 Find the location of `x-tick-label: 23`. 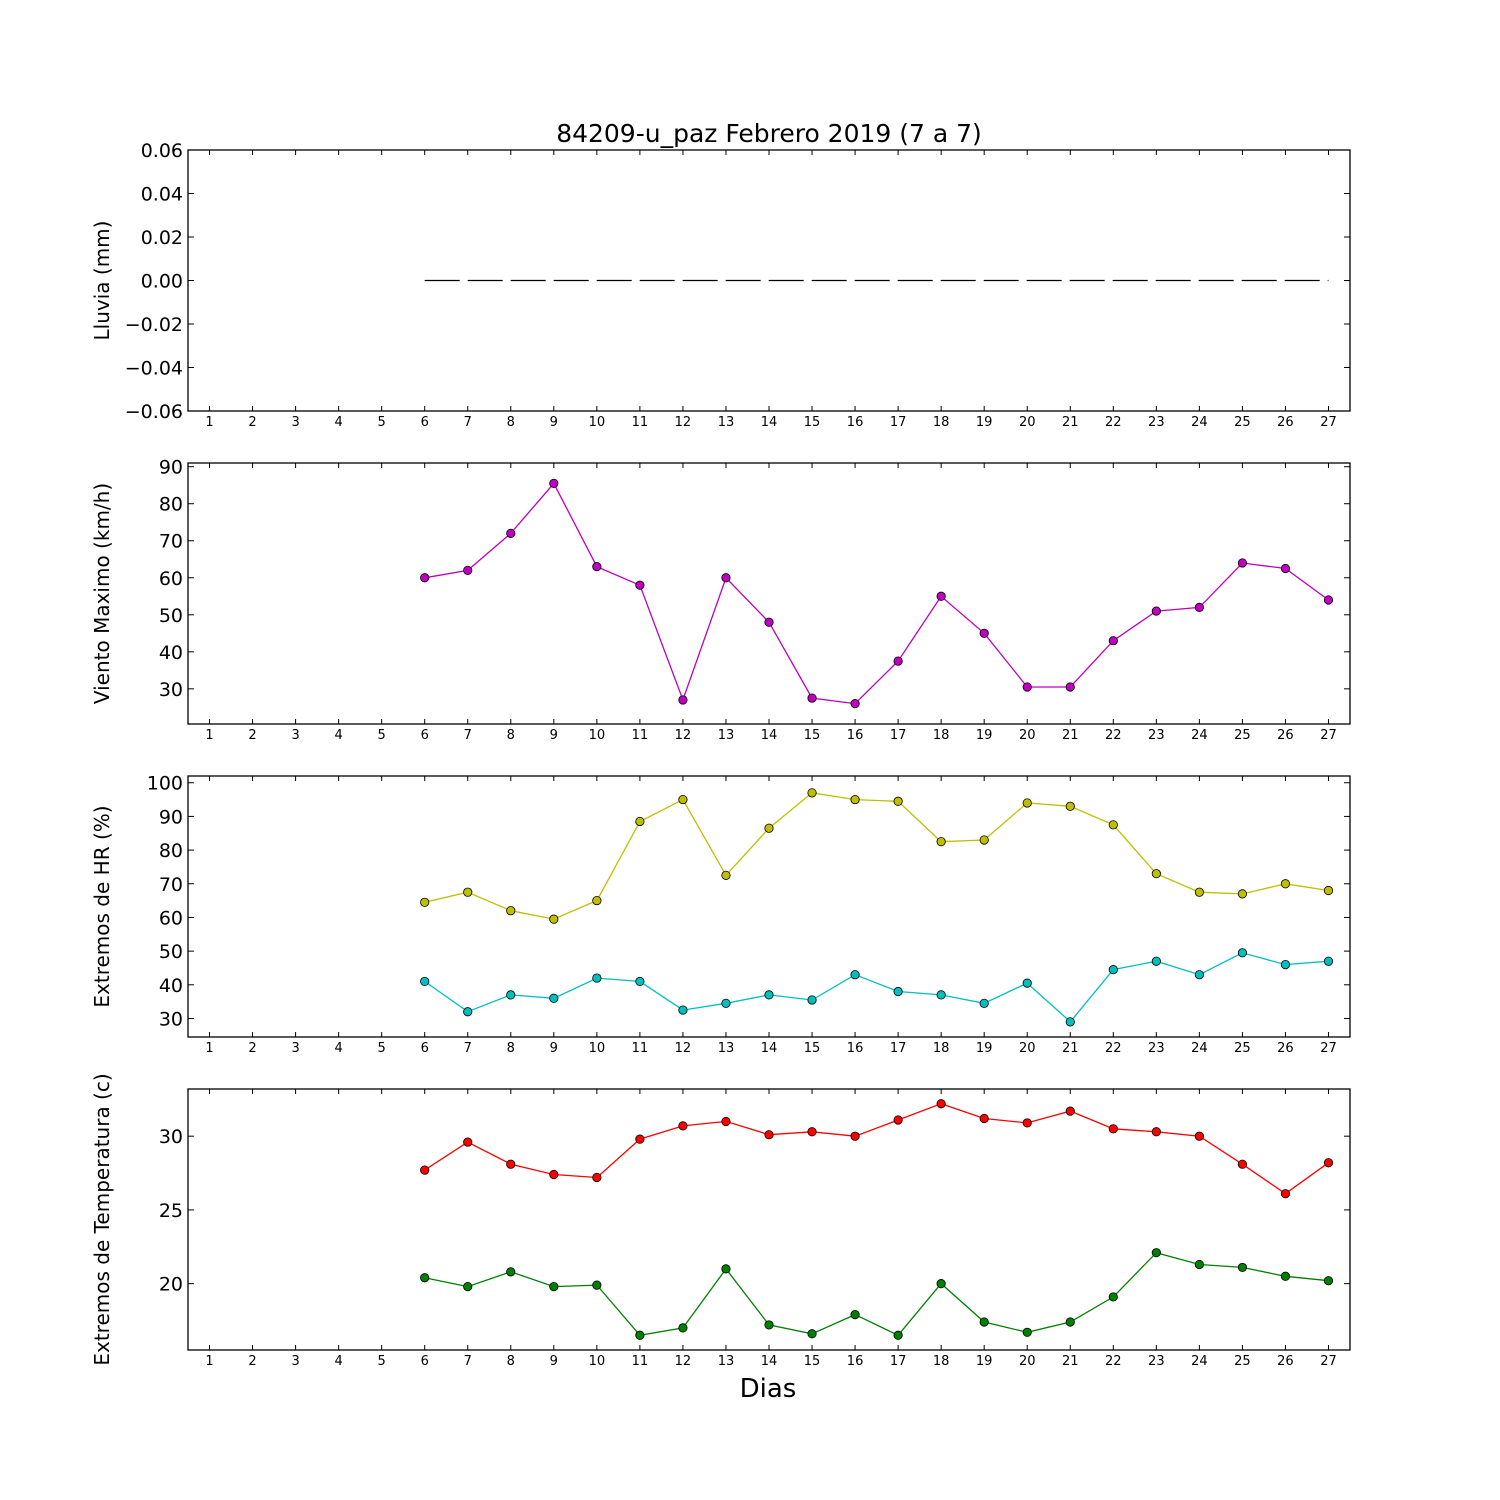

x-tick-label: 23 is located at coordinates (1156, 735).